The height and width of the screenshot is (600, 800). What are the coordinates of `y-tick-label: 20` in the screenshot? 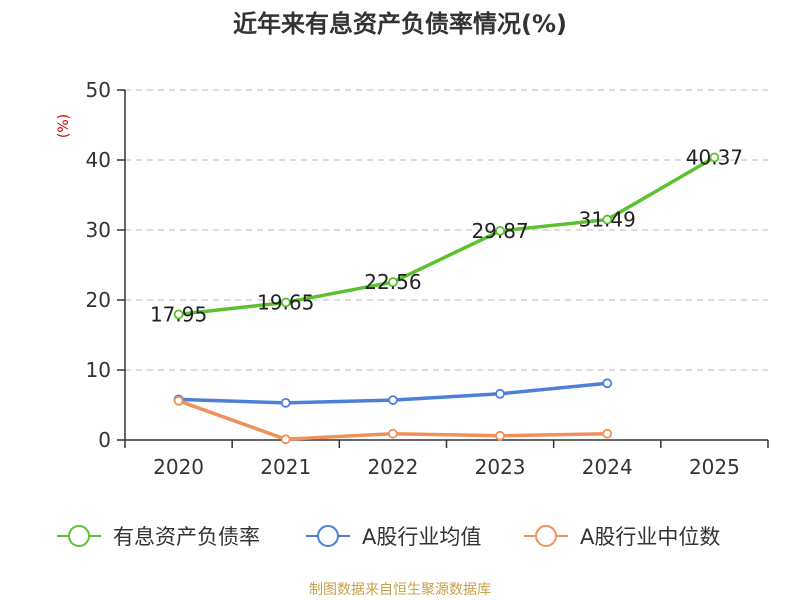 It's located at (98, 300).